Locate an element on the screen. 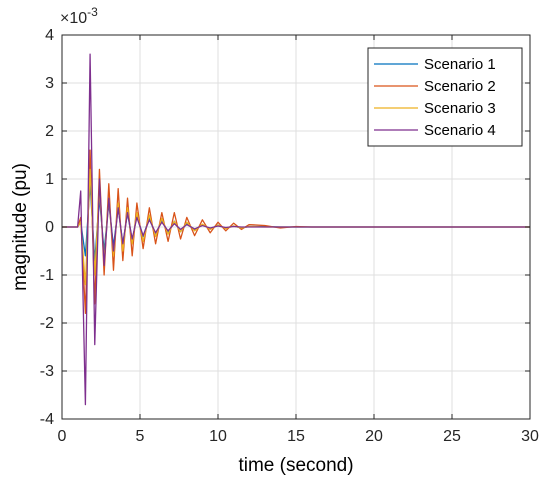 This screenshot has height=490, width=550. x-tick-label: 20 is located at coordinates (374, 436).